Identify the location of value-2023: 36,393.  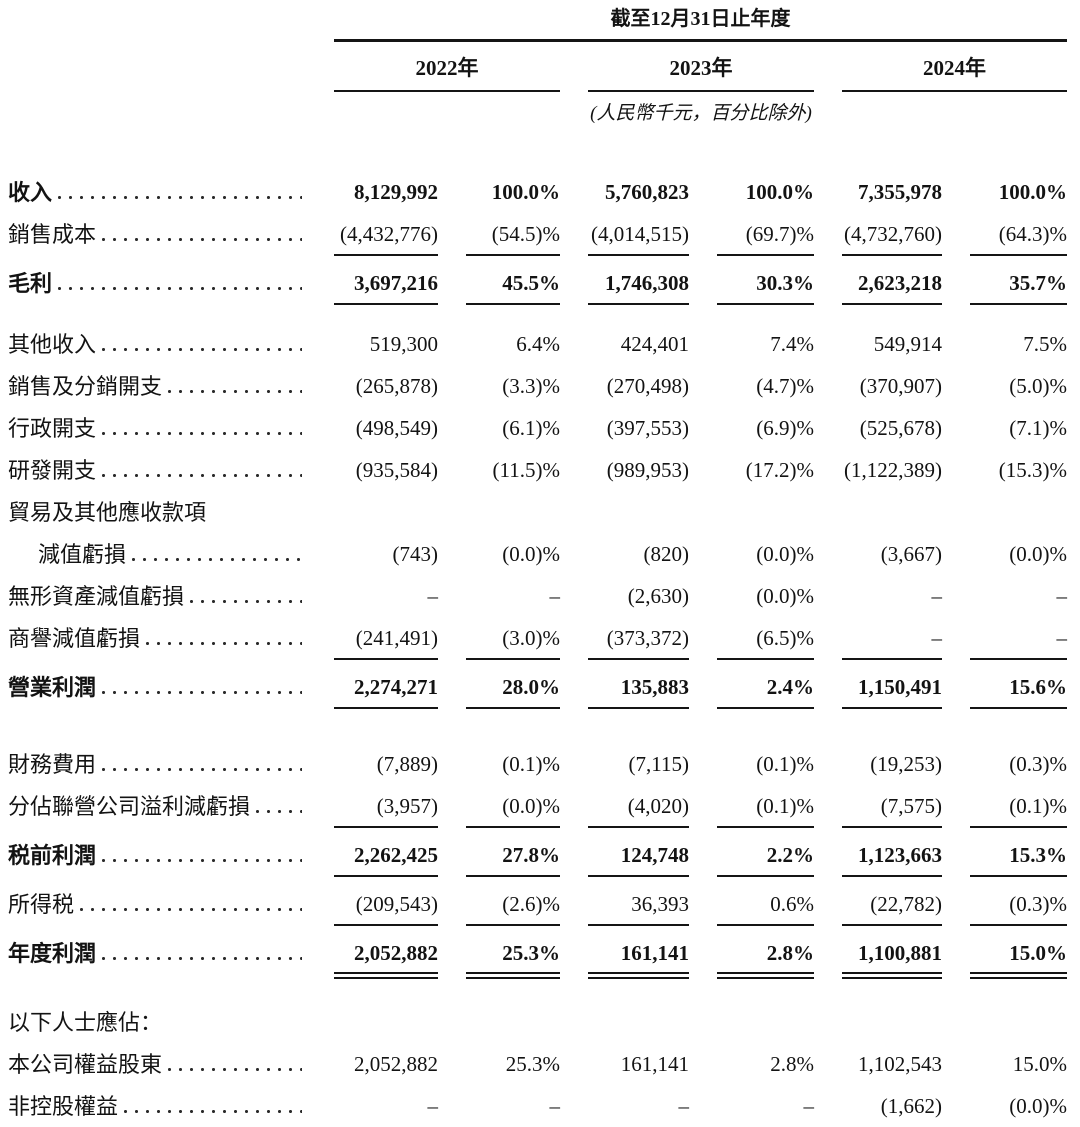
(638, 908).